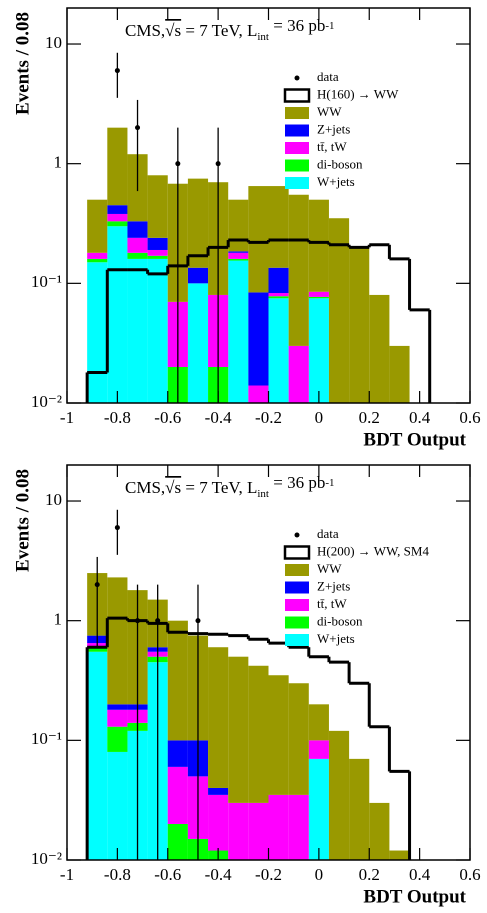  What do you see at coordinates (340, 620) in the screenshot?
I see `legend-label: di-boson` at bounding box center [340, 620].